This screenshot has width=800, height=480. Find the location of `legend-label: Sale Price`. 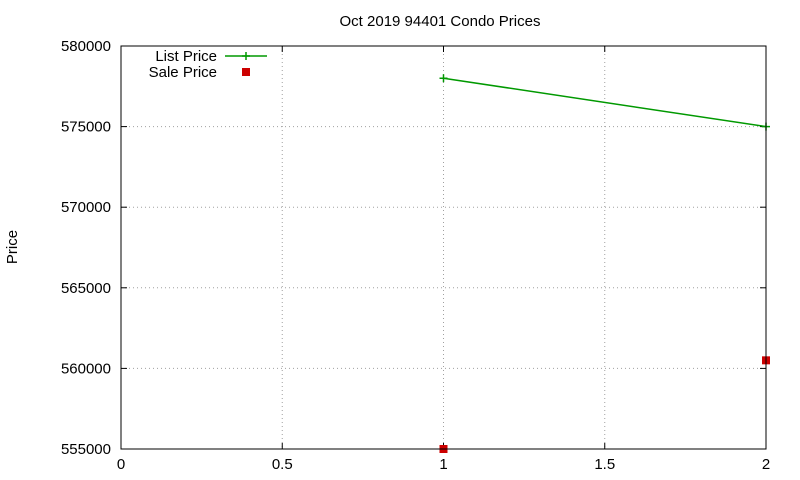

legend-label: Sale Price is located at coordinates (183, 72).